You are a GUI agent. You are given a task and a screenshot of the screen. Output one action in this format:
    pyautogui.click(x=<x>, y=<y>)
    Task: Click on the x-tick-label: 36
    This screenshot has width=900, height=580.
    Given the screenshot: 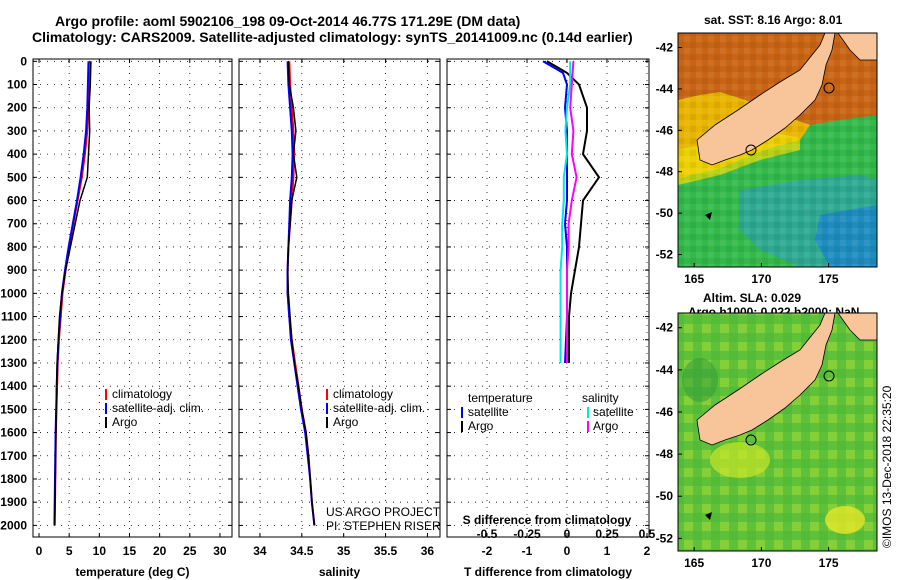 What is the action you would take?
    pyautogui.click(x=428, y=551)
    